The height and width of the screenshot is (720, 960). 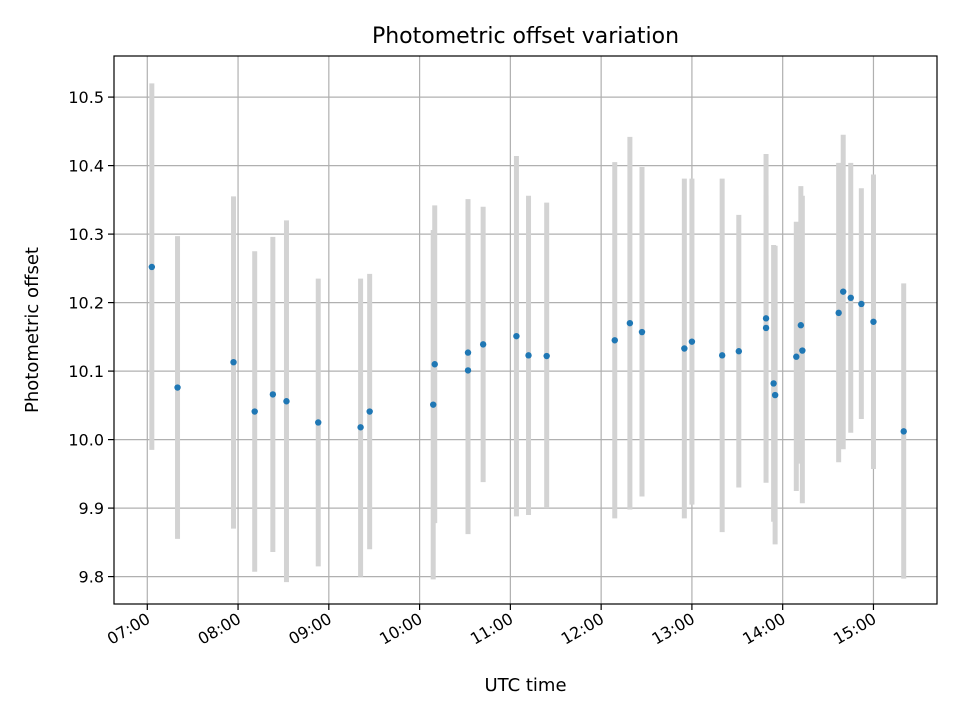 I want to click on y-tick-label: 10.2, so click(x=86, y=303).